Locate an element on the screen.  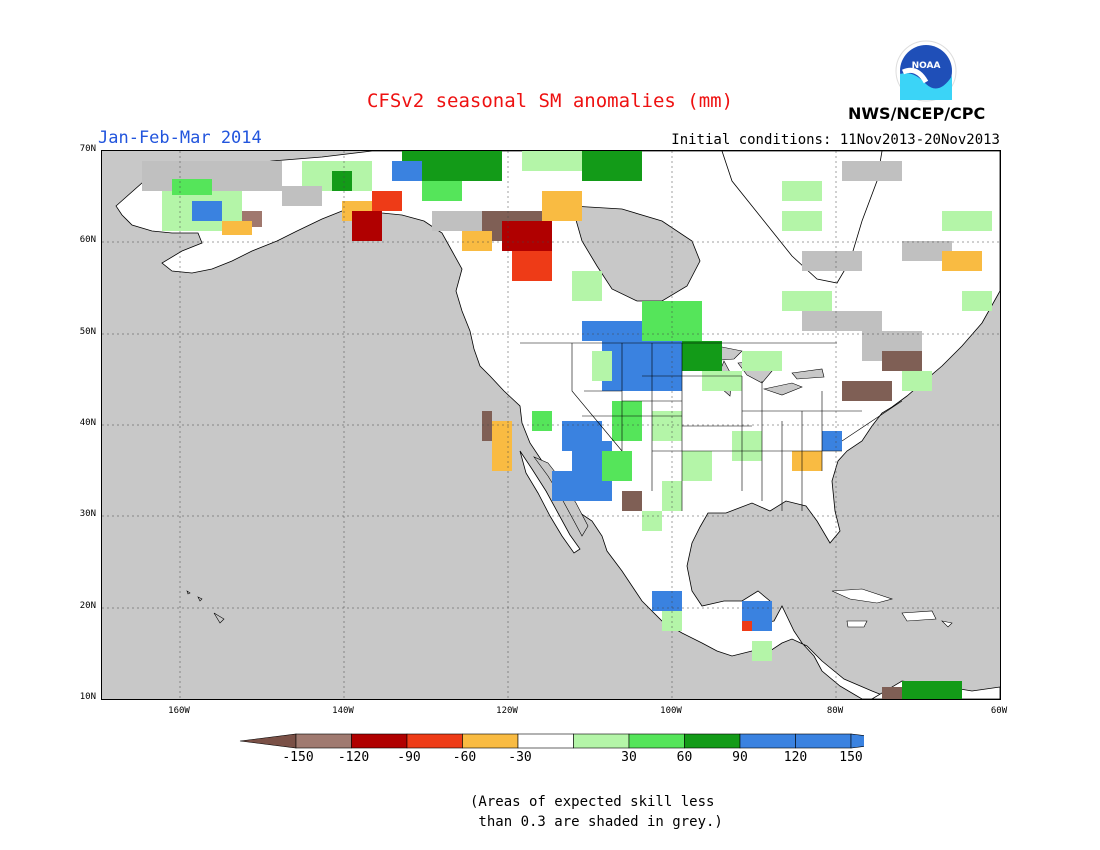
logo-text: NOAA is located at coordinates (926, 66).